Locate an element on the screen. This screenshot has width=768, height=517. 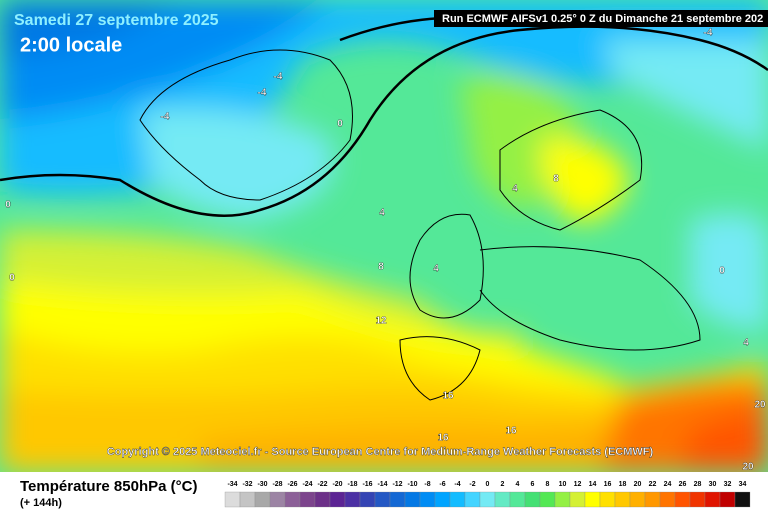
legend-lead: (+ 144h) is located at coordinates (41, 503).